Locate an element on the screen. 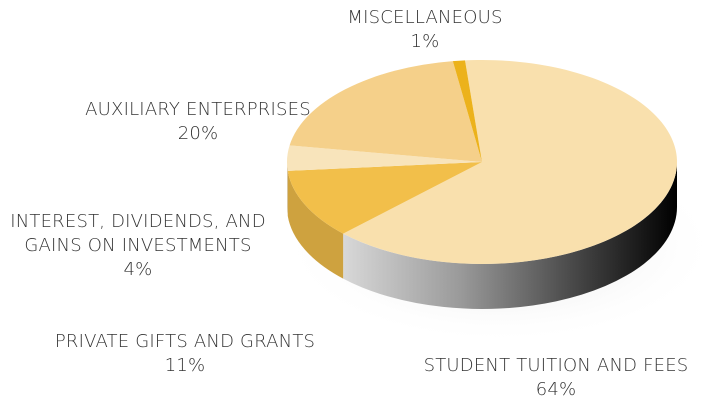  category-name: MISCELLANEOUS is located at coordinates (425, 17).